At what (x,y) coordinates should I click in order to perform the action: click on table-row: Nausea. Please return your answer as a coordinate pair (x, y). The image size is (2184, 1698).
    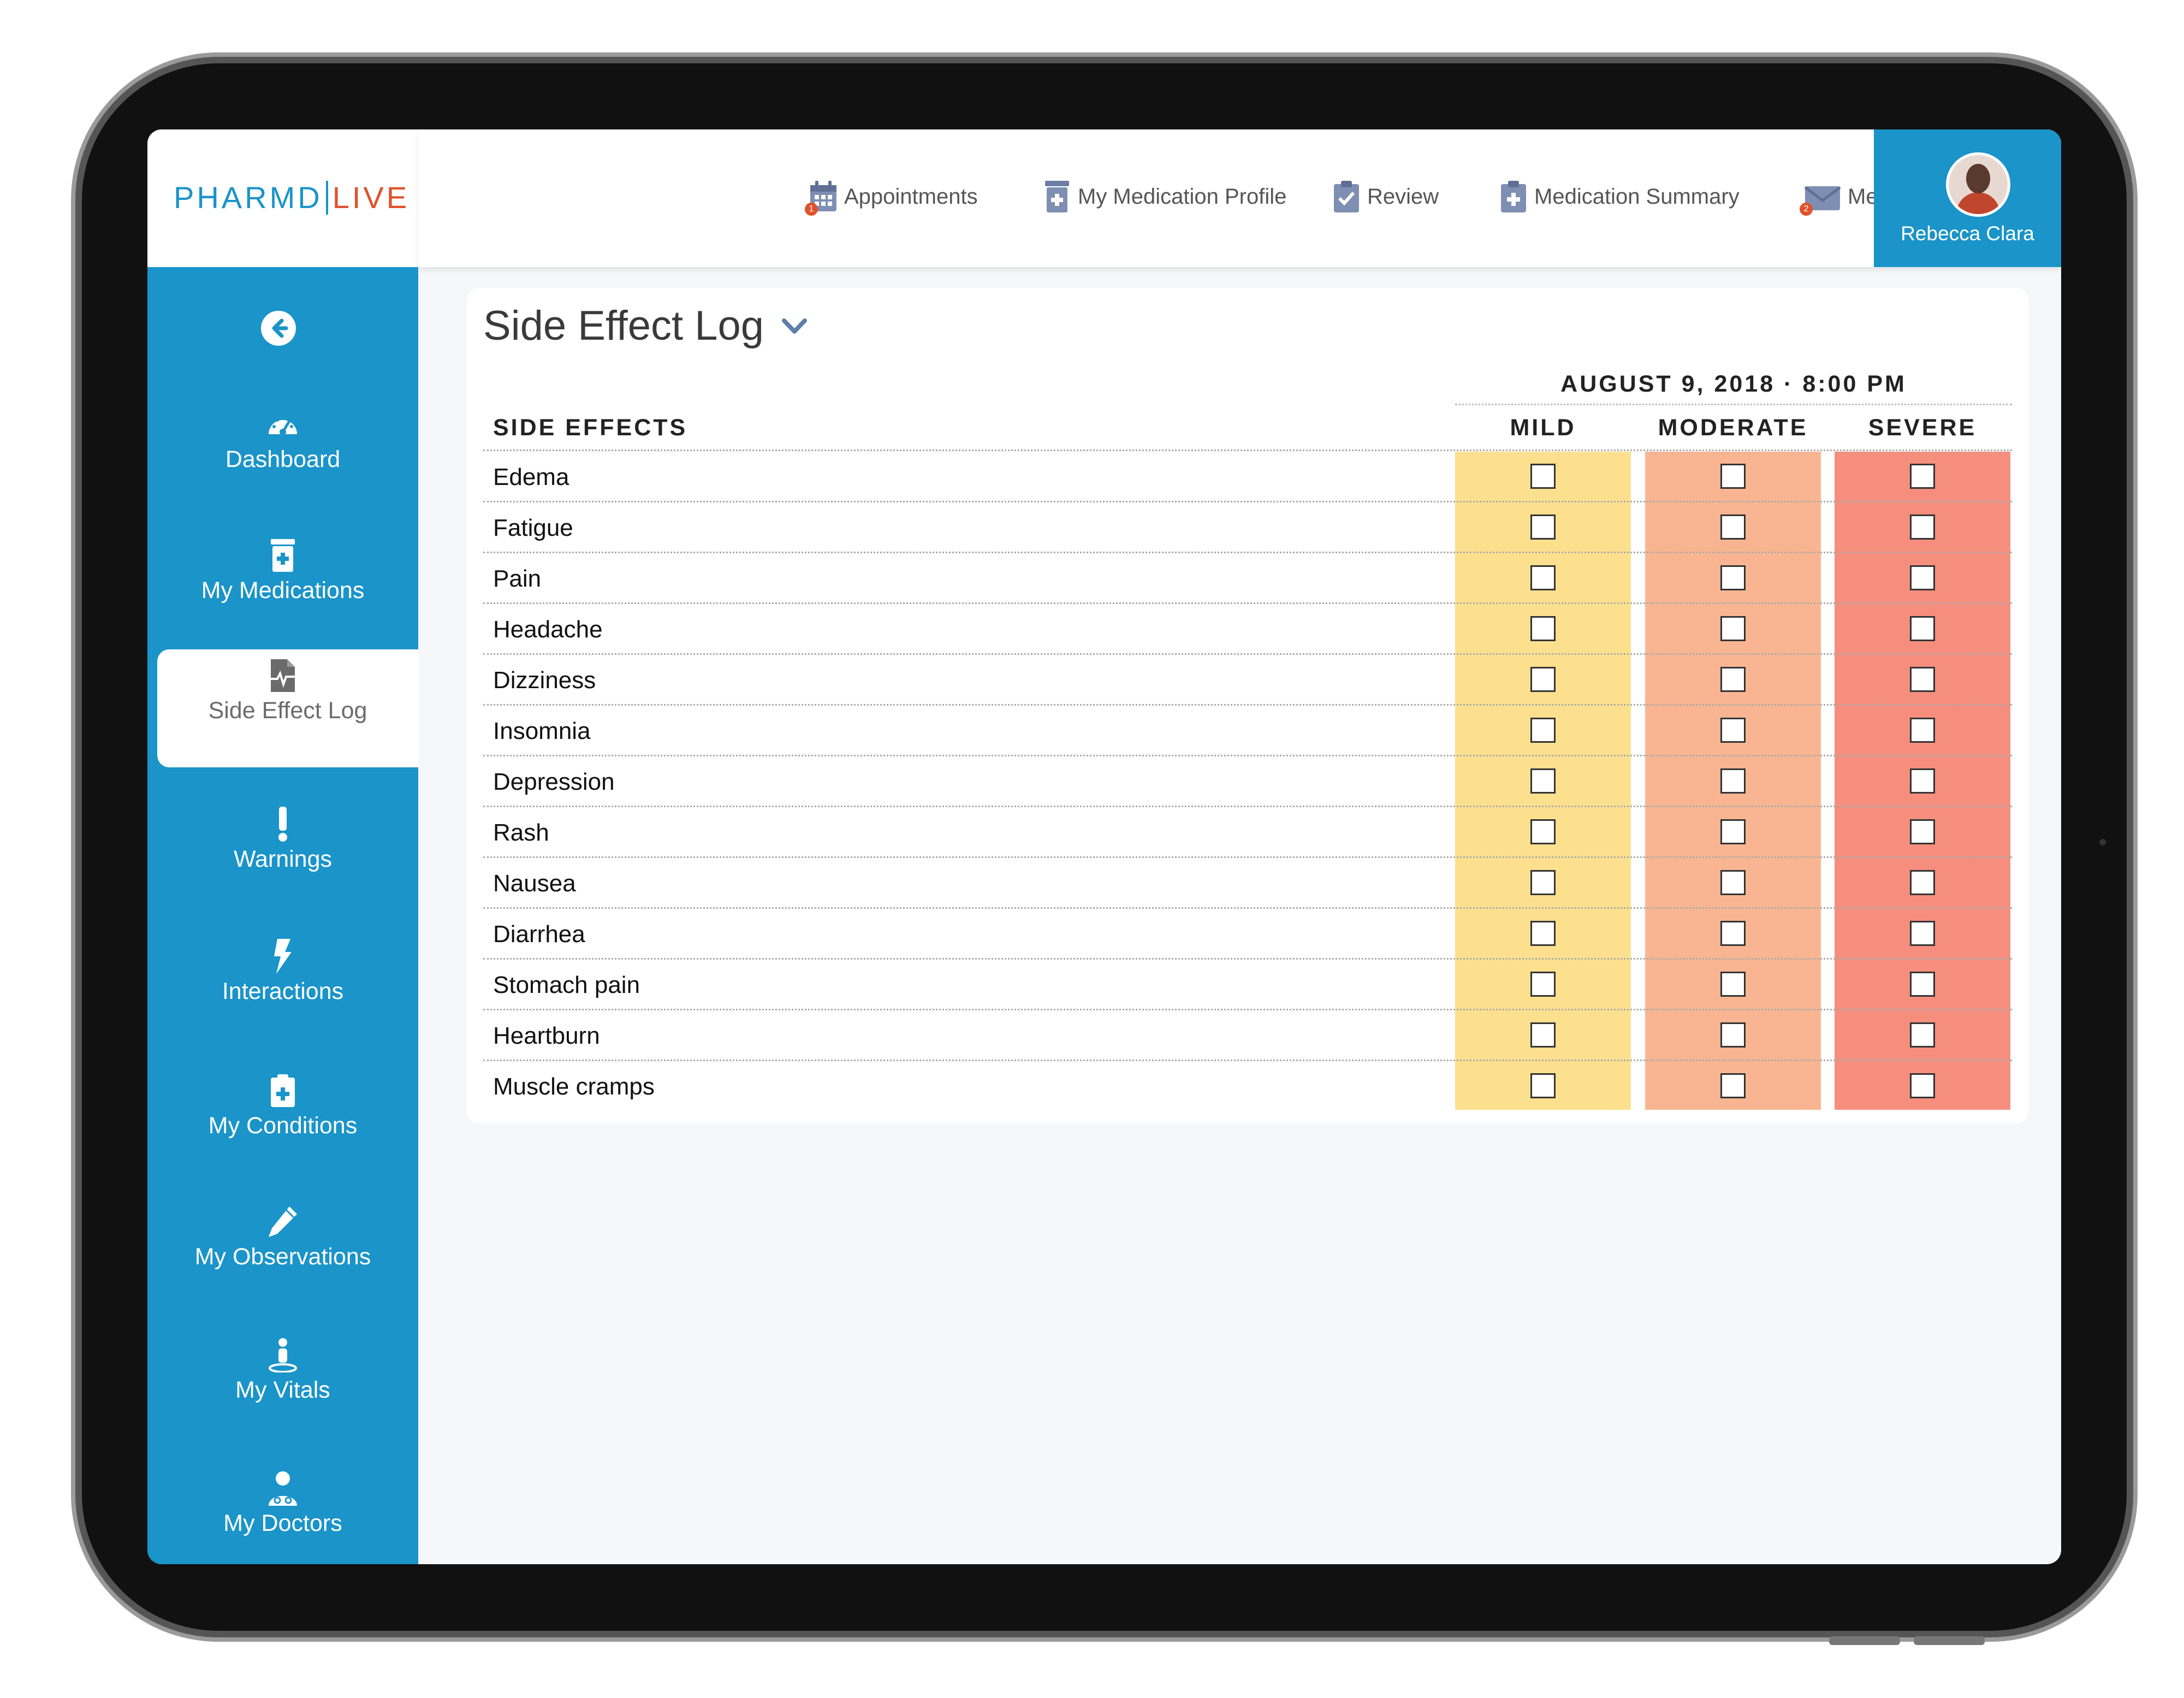
    Looking at the image, I should click on (1247, 883).